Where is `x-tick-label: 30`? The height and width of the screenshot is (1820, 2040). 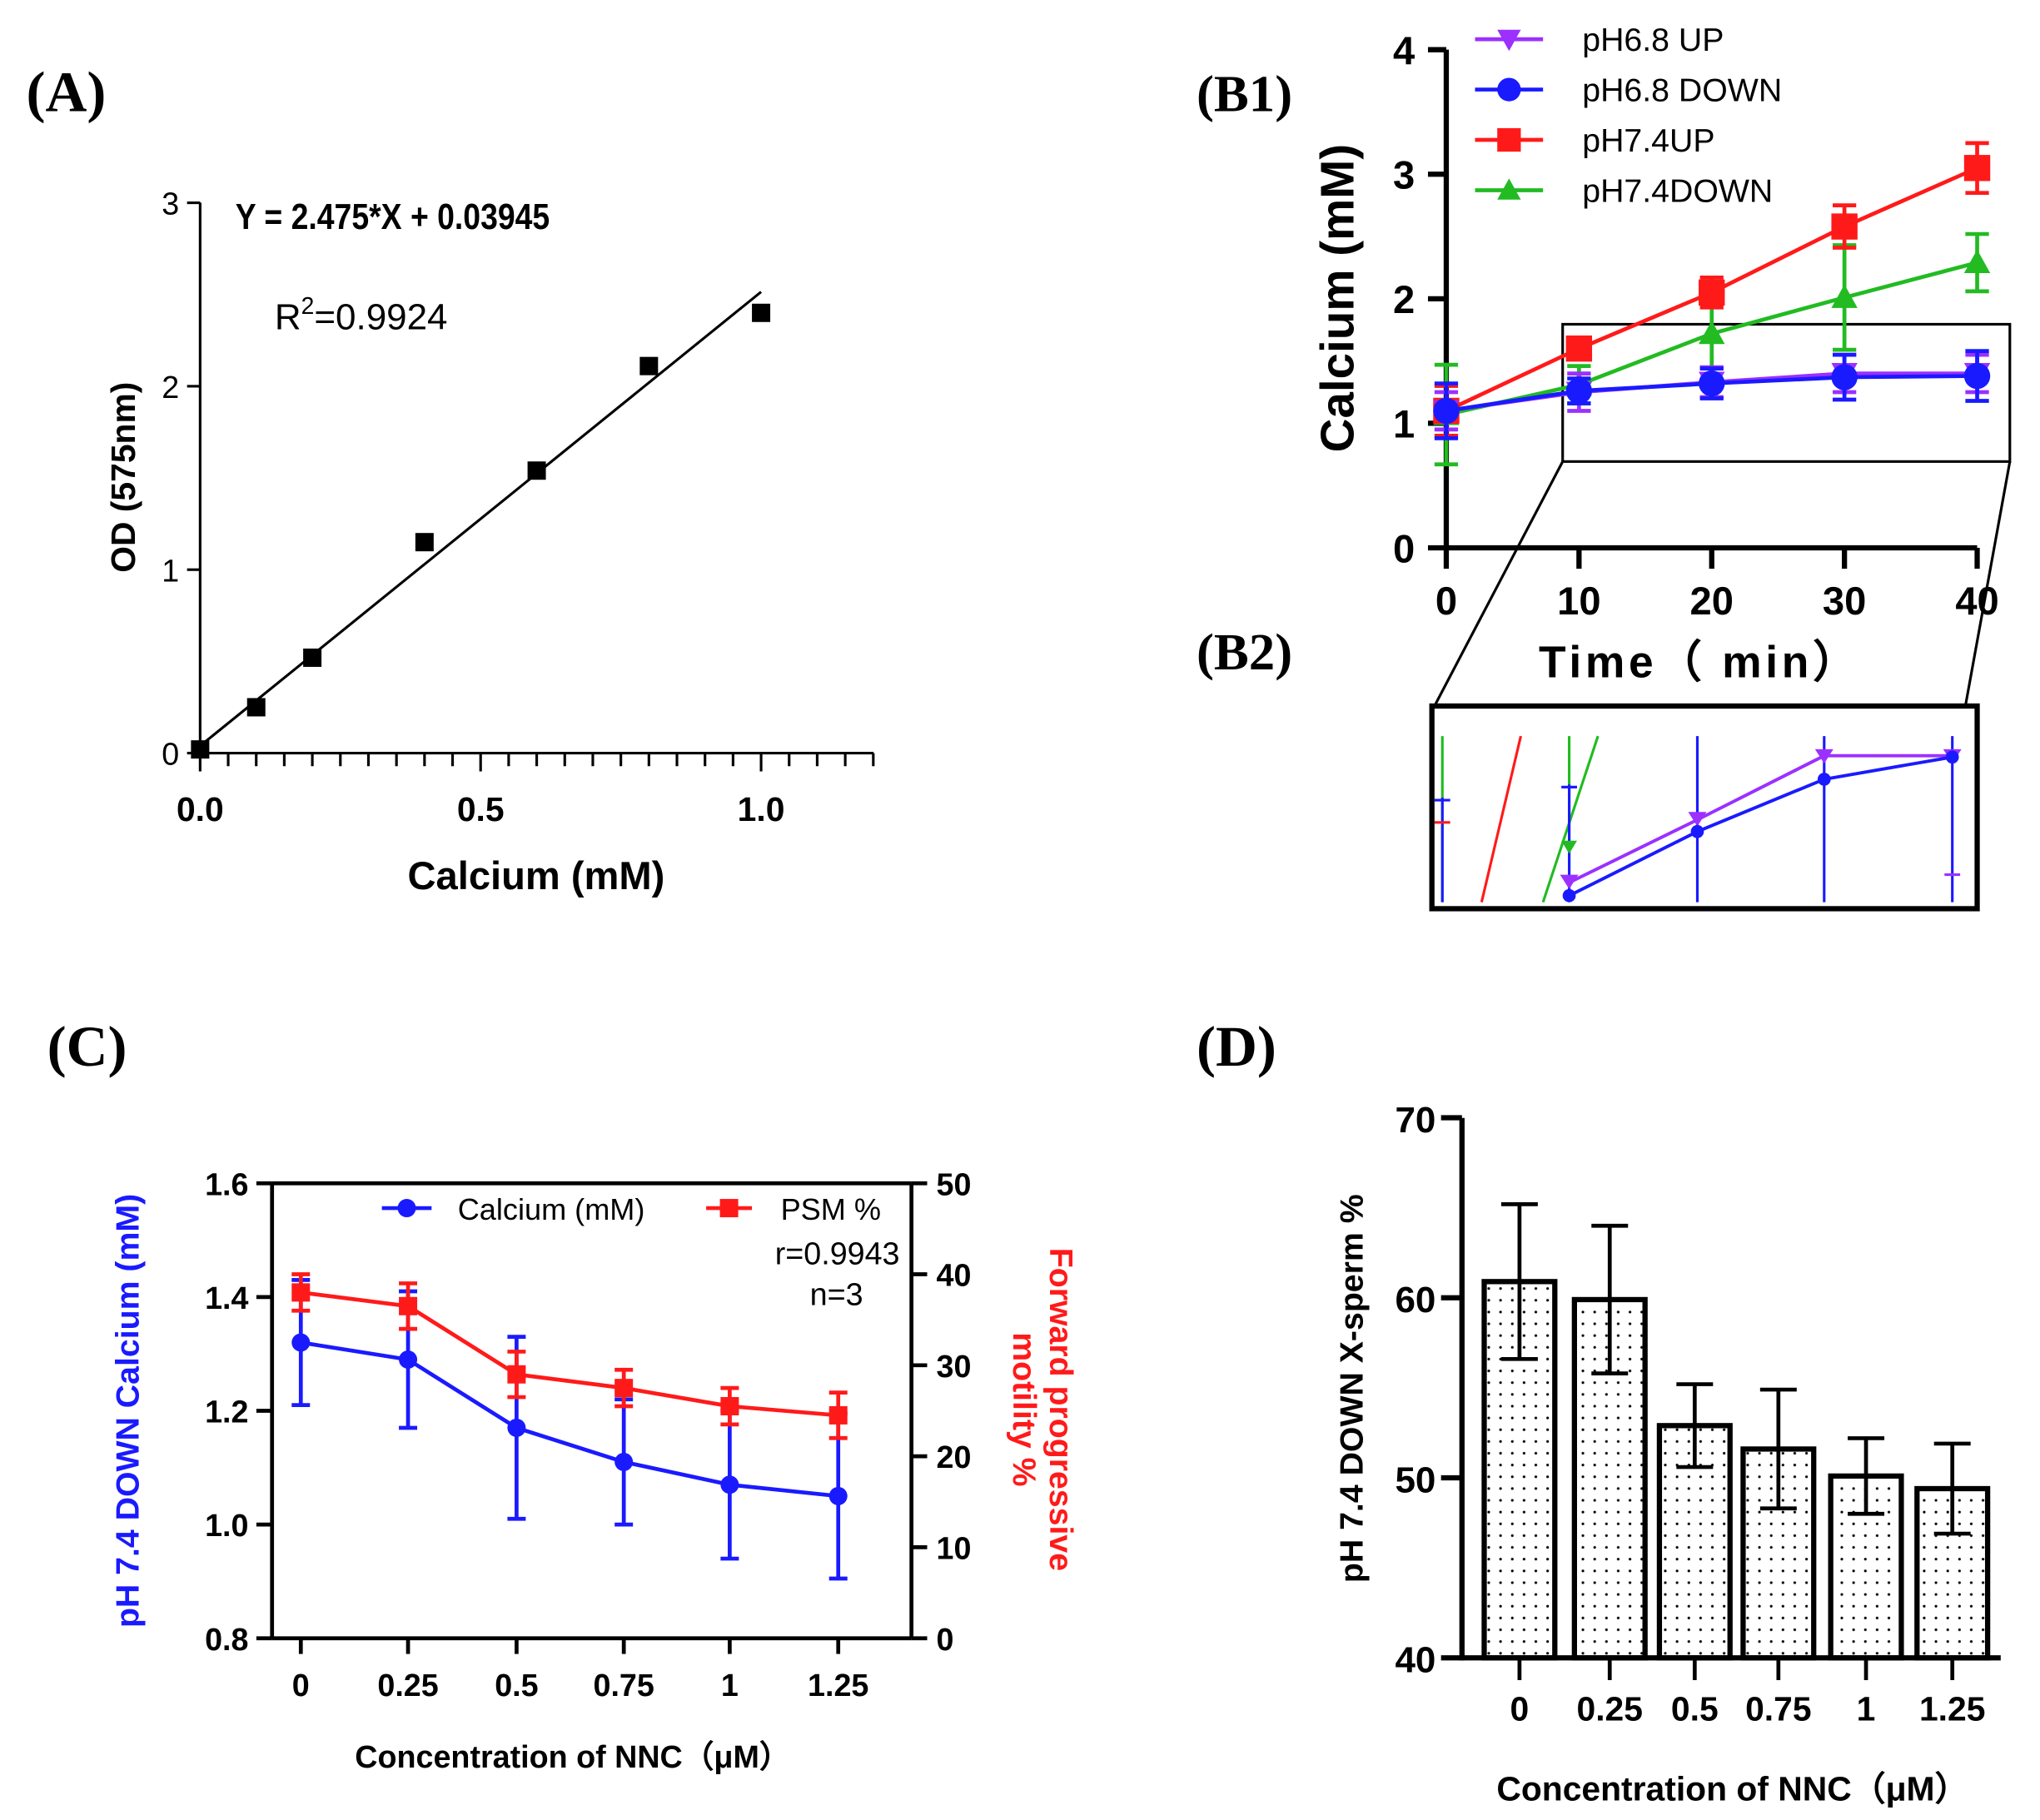
x-tick-label: 30 is located at coordinates (1844, 601).